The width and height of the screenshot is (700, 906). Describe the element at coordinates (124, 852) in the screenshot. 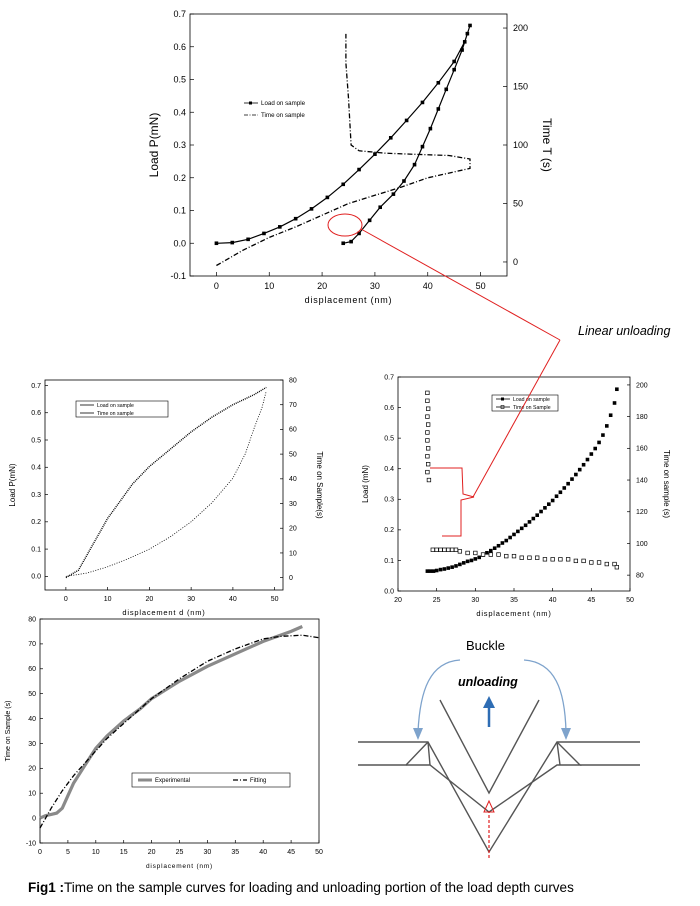

I see `x-tick-label: 15` at that location.